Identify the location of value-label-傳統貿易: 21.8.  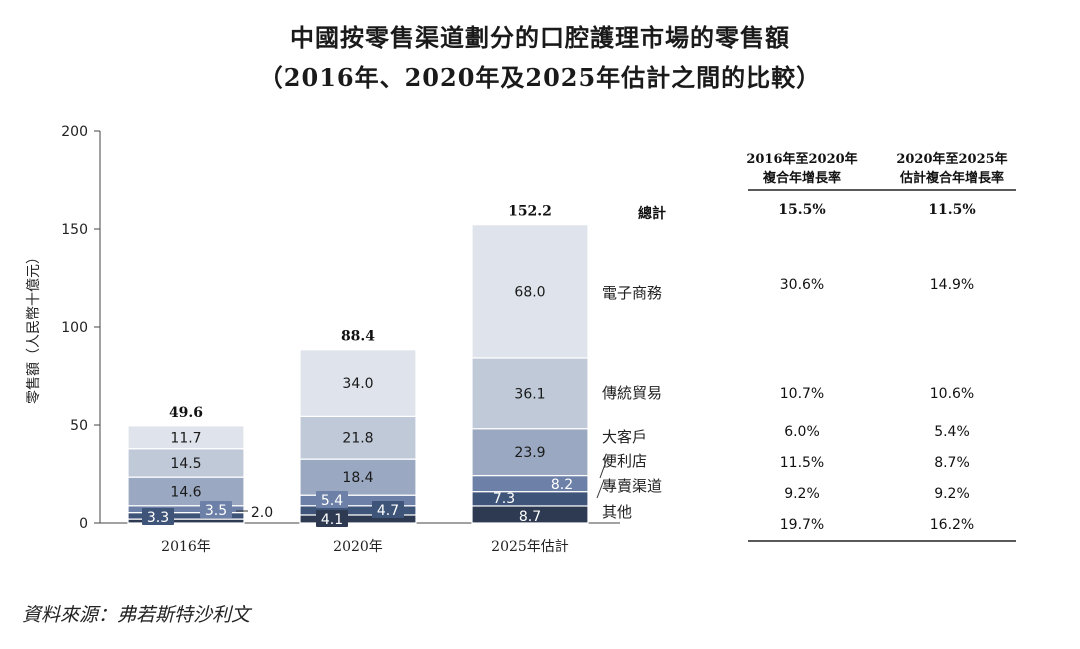
(357, 439).